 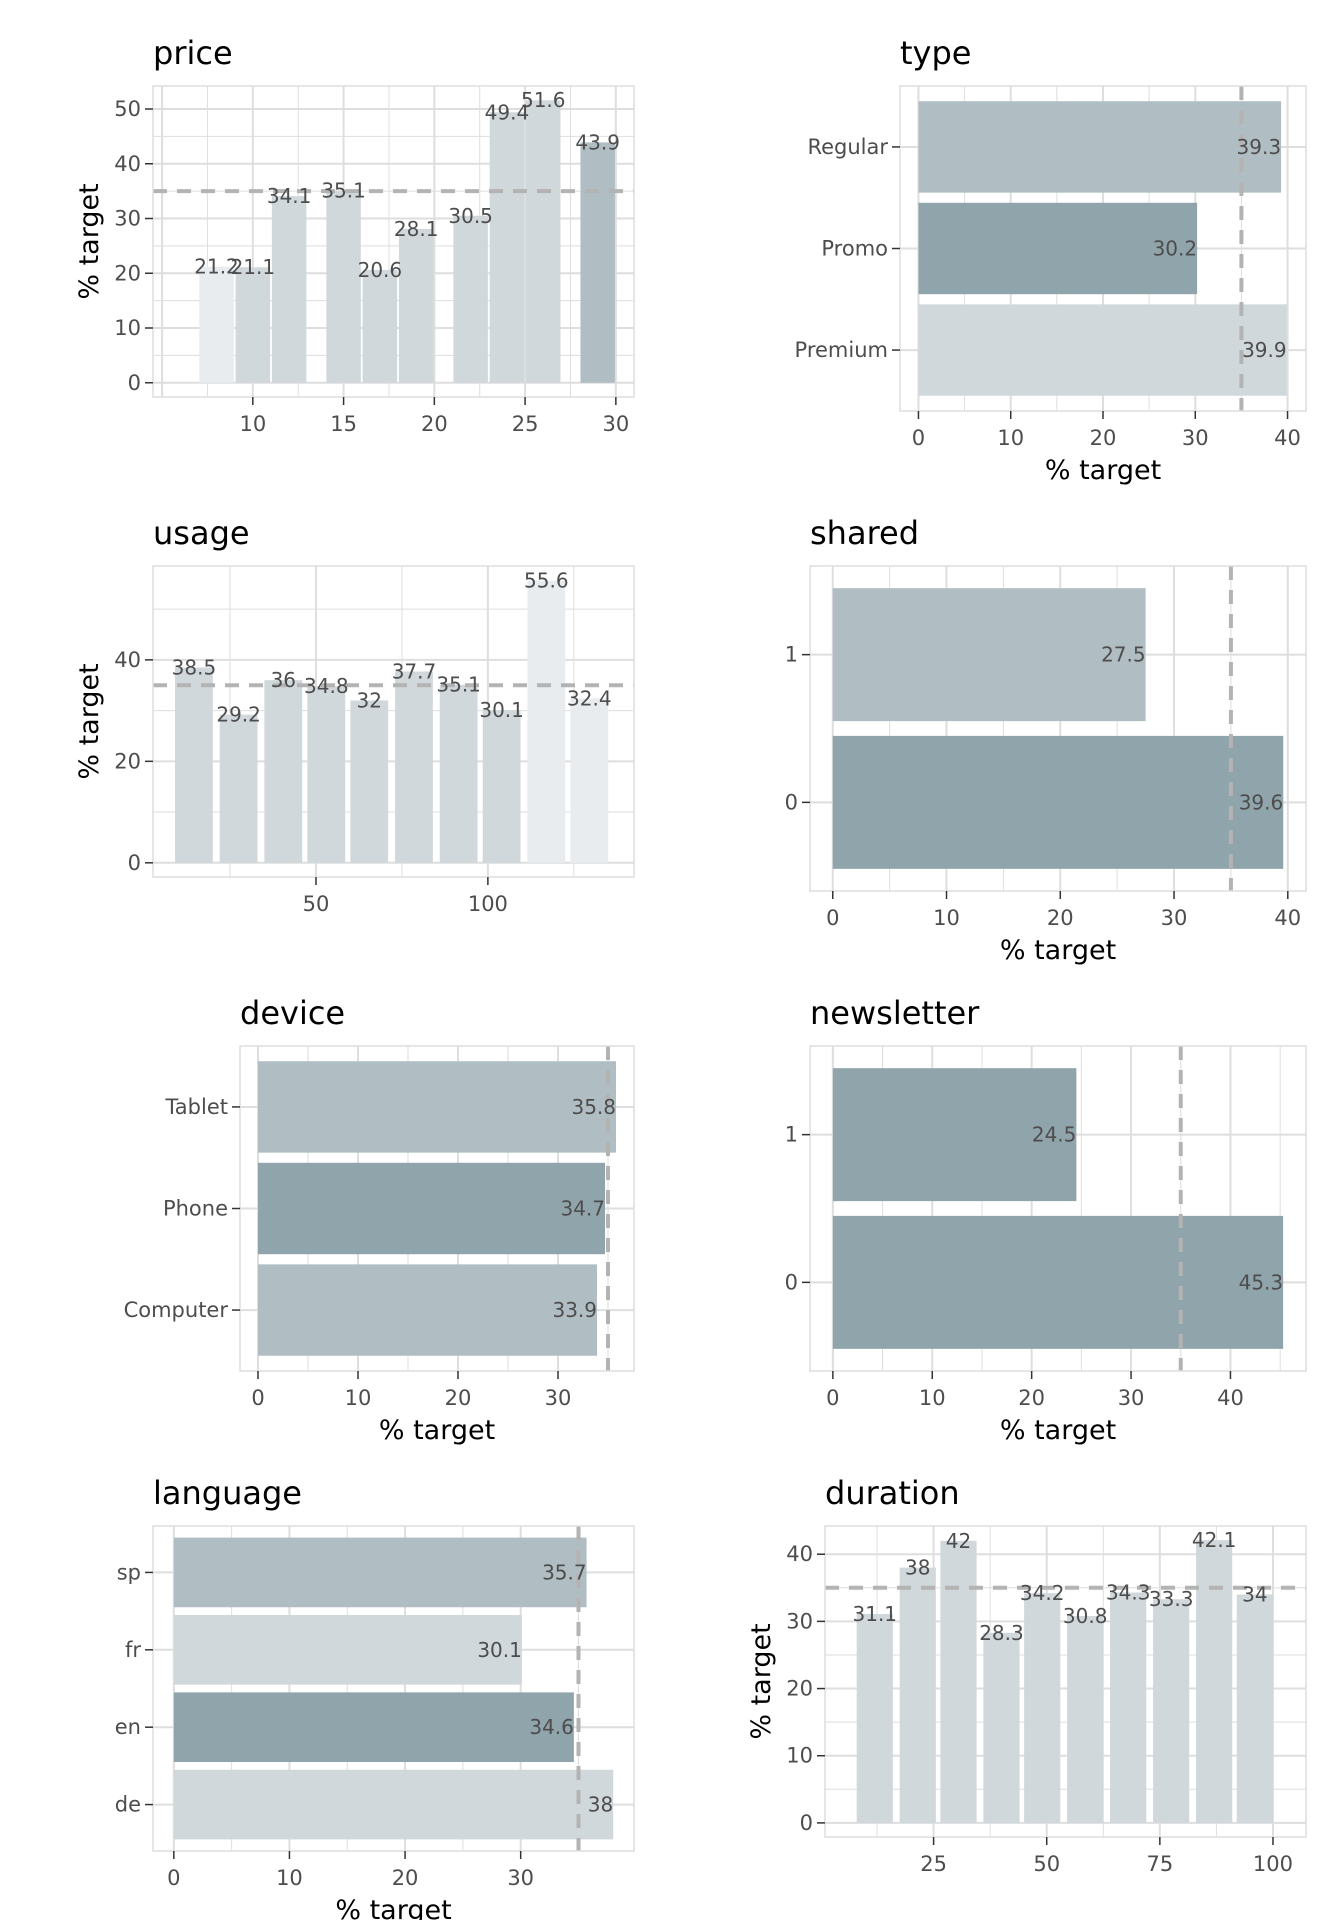 What do you see at coordinates (127, 109) in the screenshot?
I see `y-tick-label: 50` at bounding box center [127, 109].